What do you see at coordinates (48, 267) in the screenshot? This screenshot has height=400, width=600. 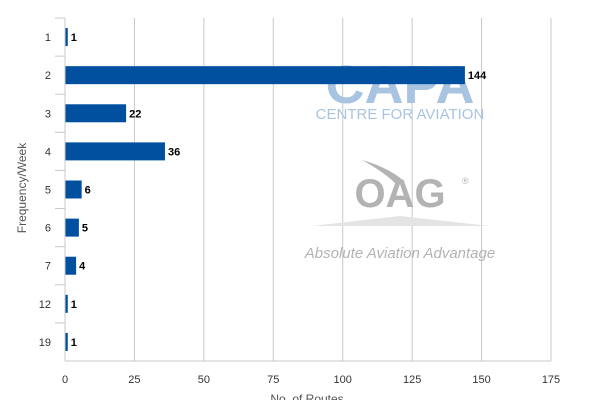 I see `category-label: 7` at bounding box center [48, 267].